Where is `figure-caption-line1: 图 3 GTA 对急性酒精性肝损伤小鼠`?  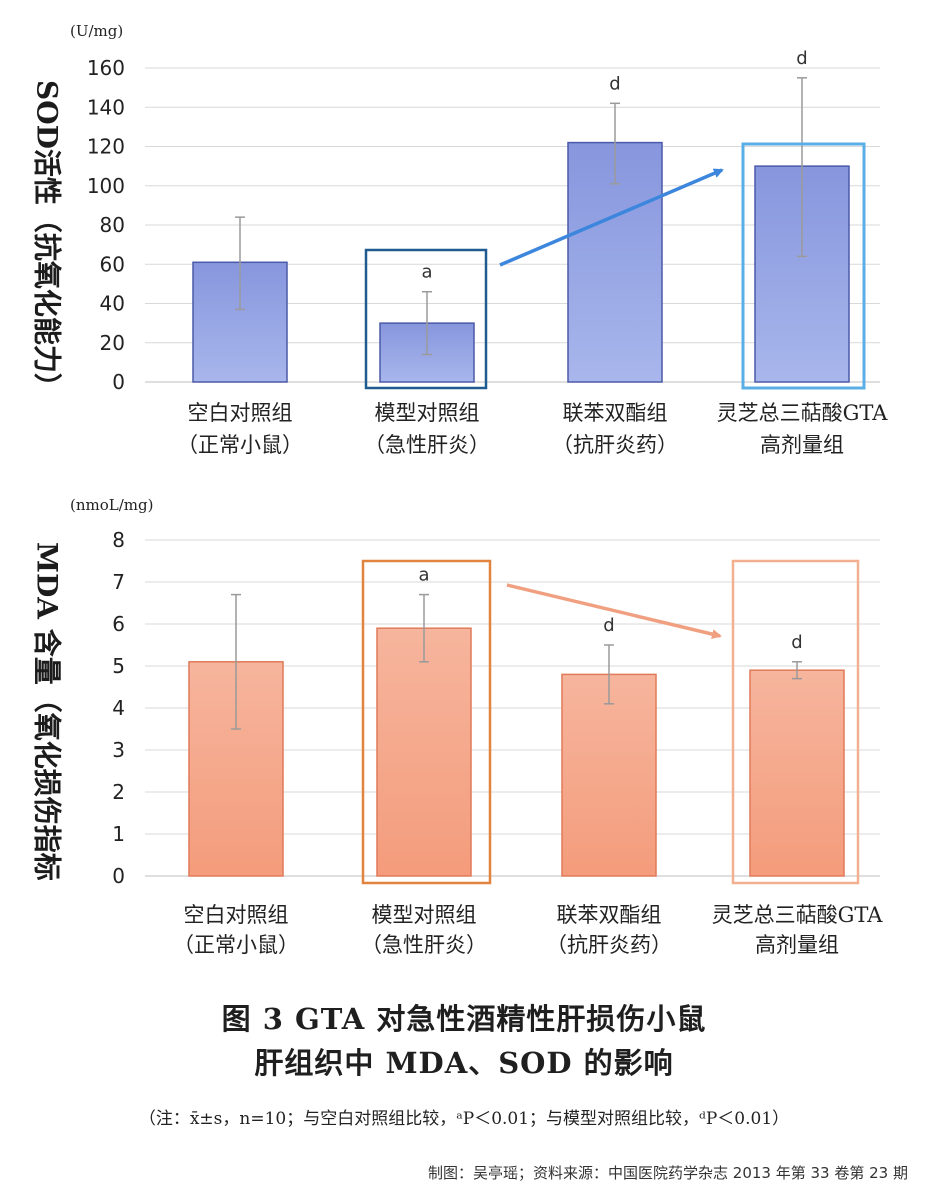
figure-caption-line1: 图 3 GTA 对急性酒精性肝损伤小鼠 is located at coordinates (464, 1017).